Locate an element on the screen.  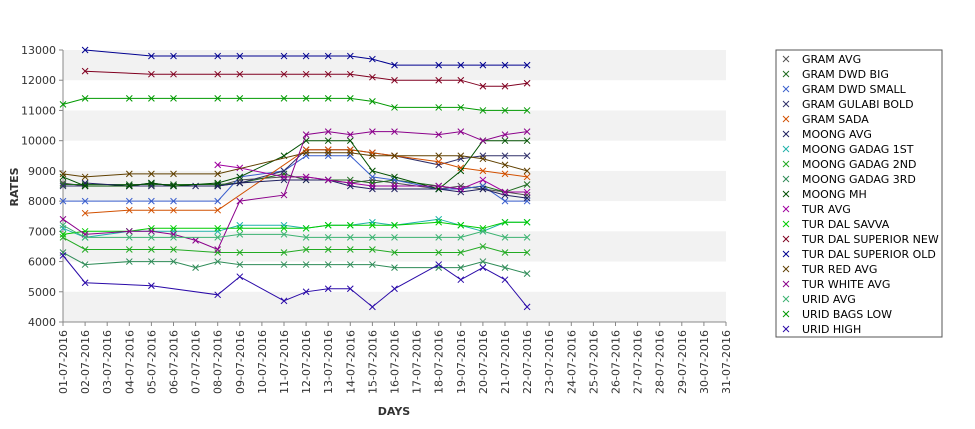
legend-item: GRAM DWD BIG is located at coordinates (835, 74).